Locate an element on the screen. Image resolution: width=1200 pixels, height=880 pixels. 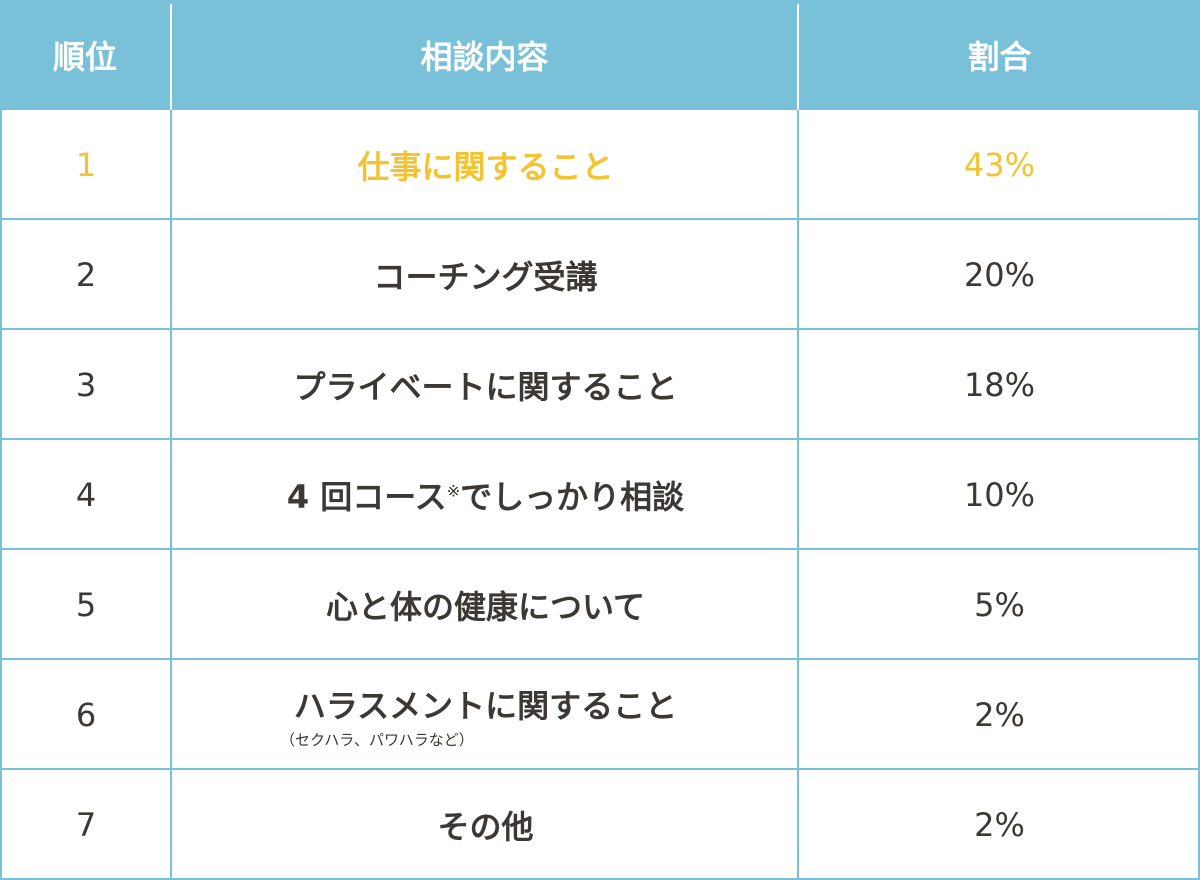
table-row: 6 ハラスメントに関すること （セクハラ、パワハラなど） 2% is located at coordinates (600, 715).